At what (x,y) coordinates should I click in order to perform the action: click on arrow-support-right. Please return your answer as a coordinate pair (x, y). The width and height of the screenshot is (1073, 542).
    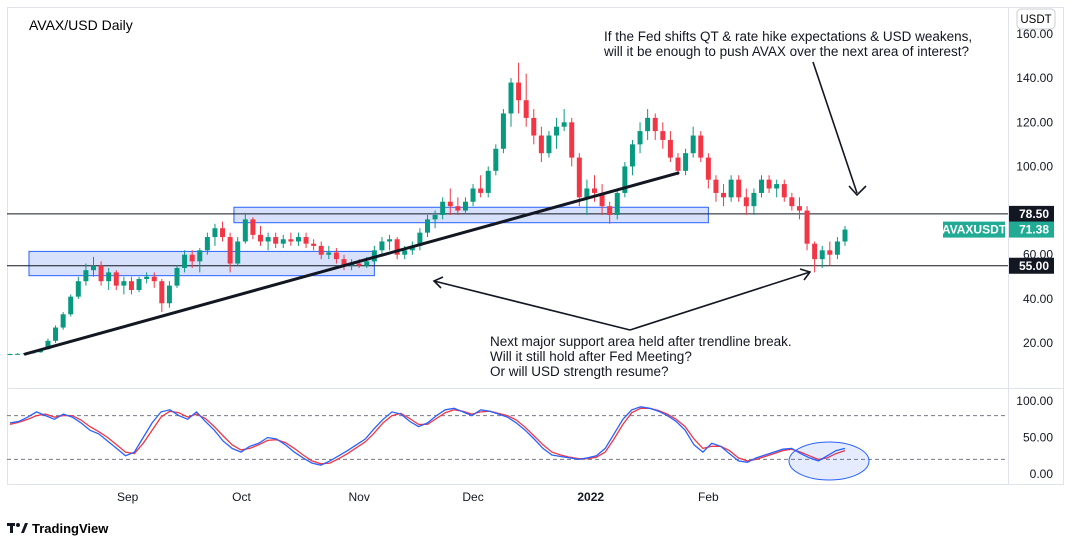
    Looking at the image, I should click on (720, 299).